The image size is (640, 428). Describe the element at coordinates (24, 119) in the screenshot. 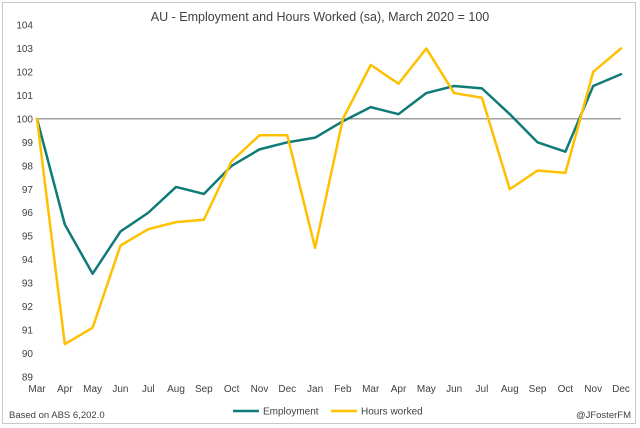

I see `y-tick-label: 100` at that location.